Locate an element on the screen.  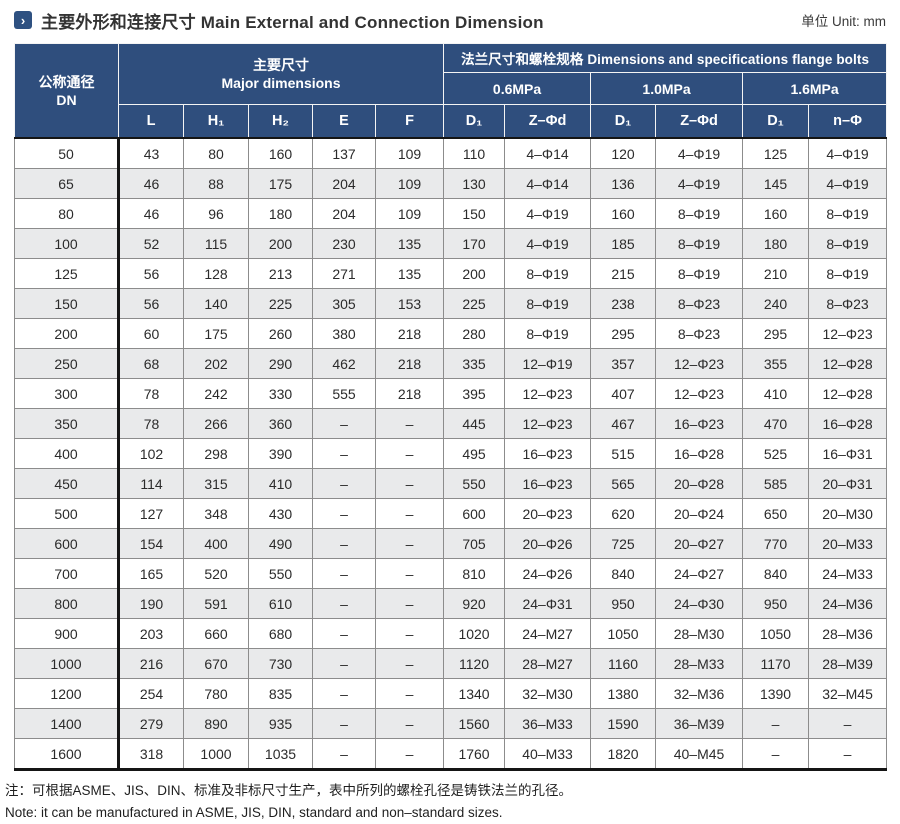
table-row: 1400 279 890 935– –1560 36–M33 1590 36–M39– – is located at coordinates (451, 723).